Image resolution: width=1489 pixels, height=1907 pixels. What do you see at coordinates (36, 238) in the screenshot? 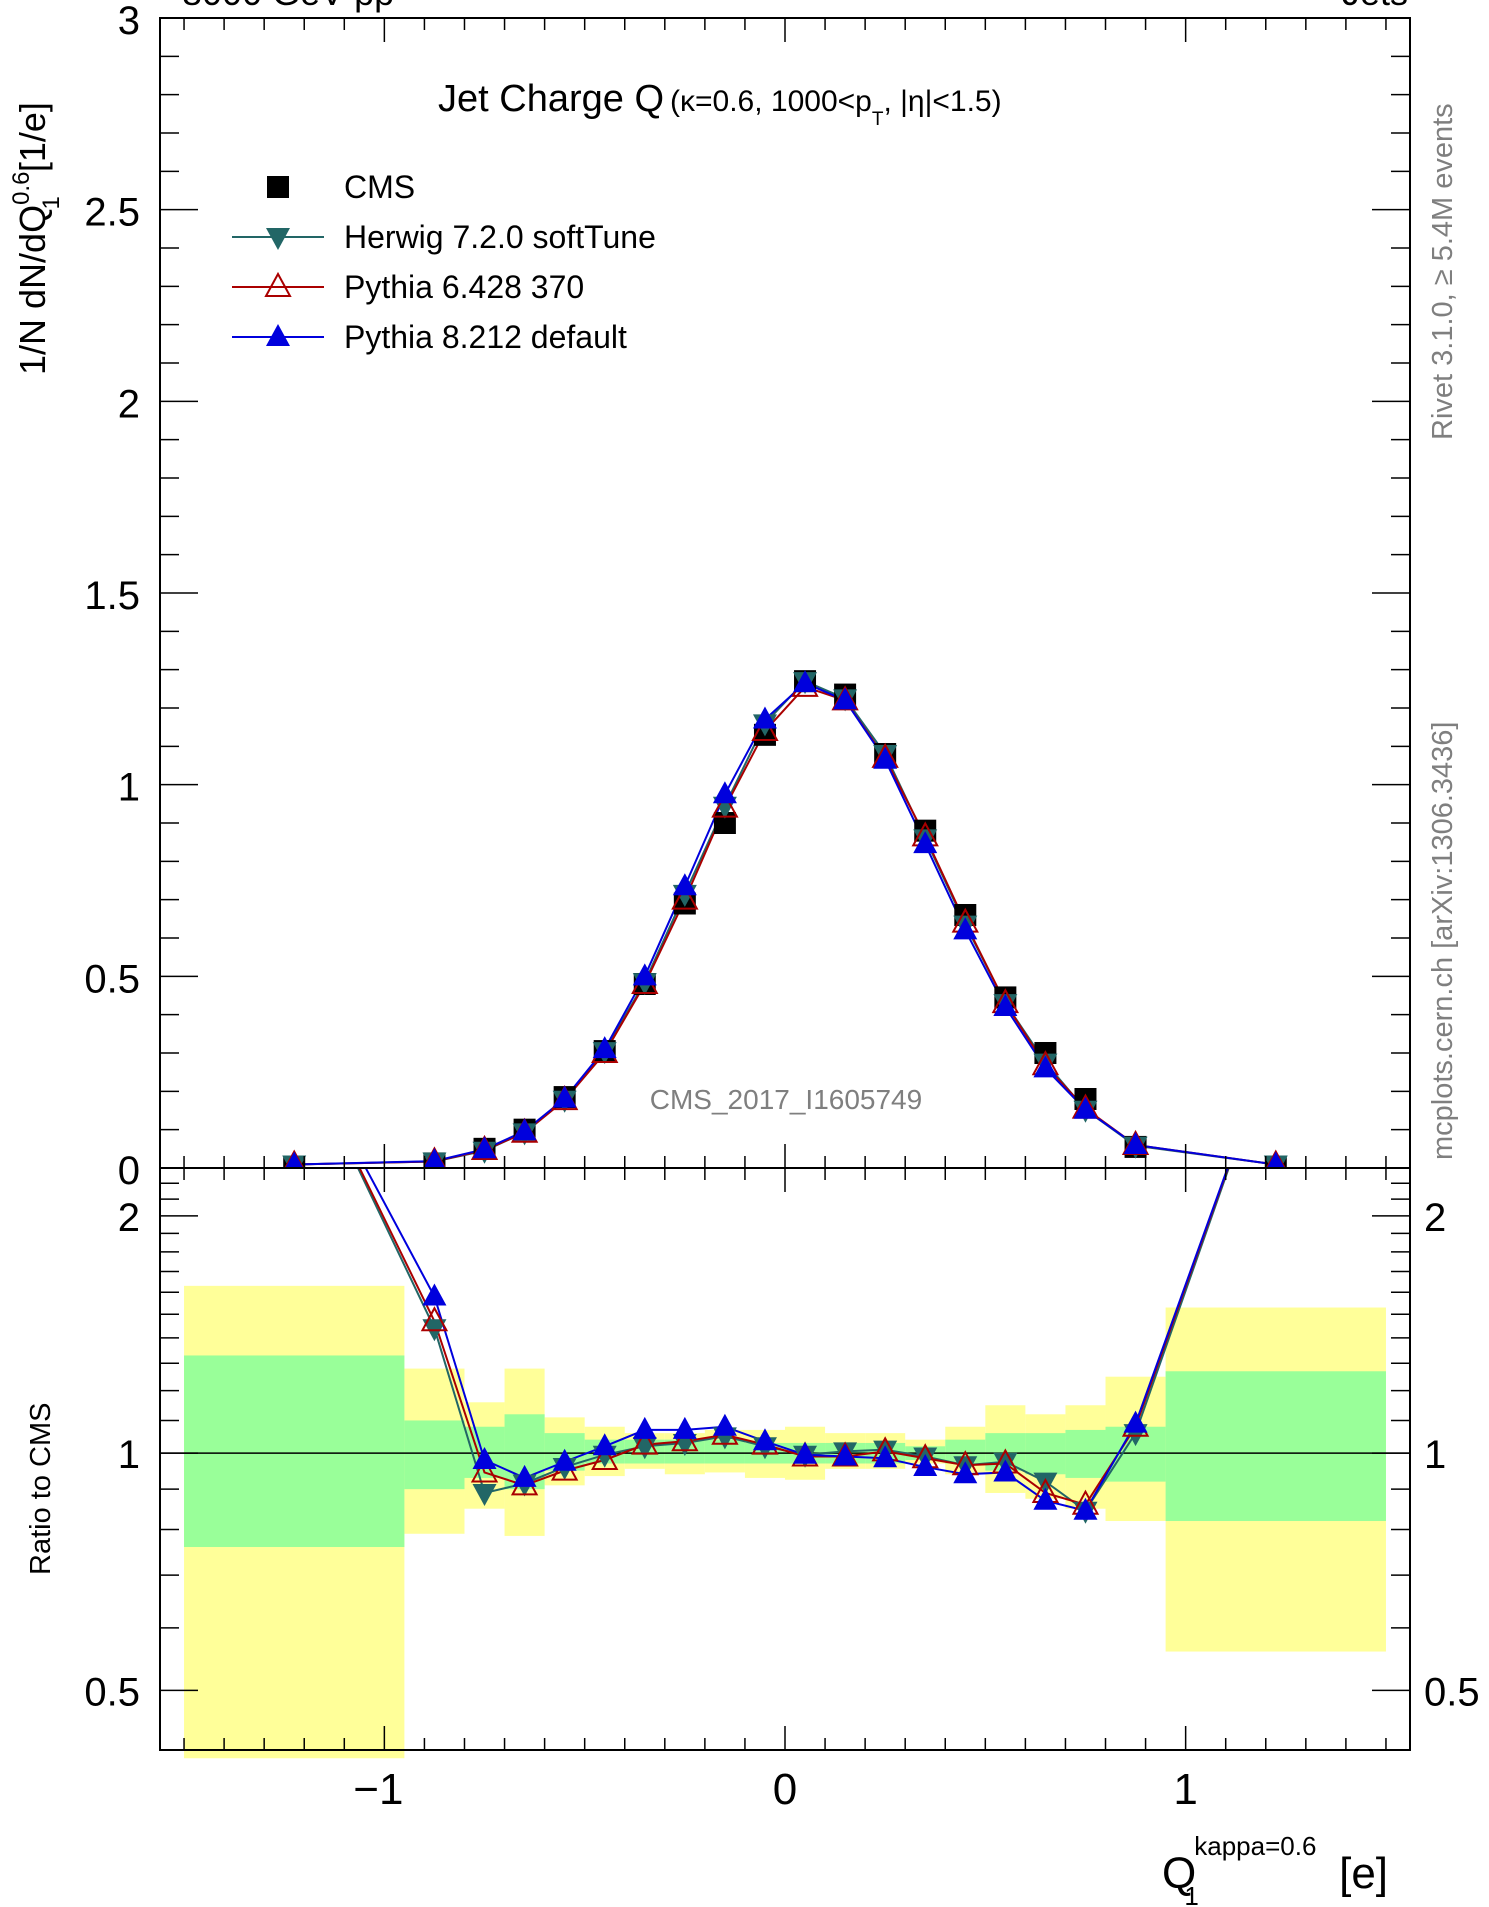
I see `y-axis-title: 1/N dN/dQ0.6 1 [1/e]` at bounding box center [36, 238].